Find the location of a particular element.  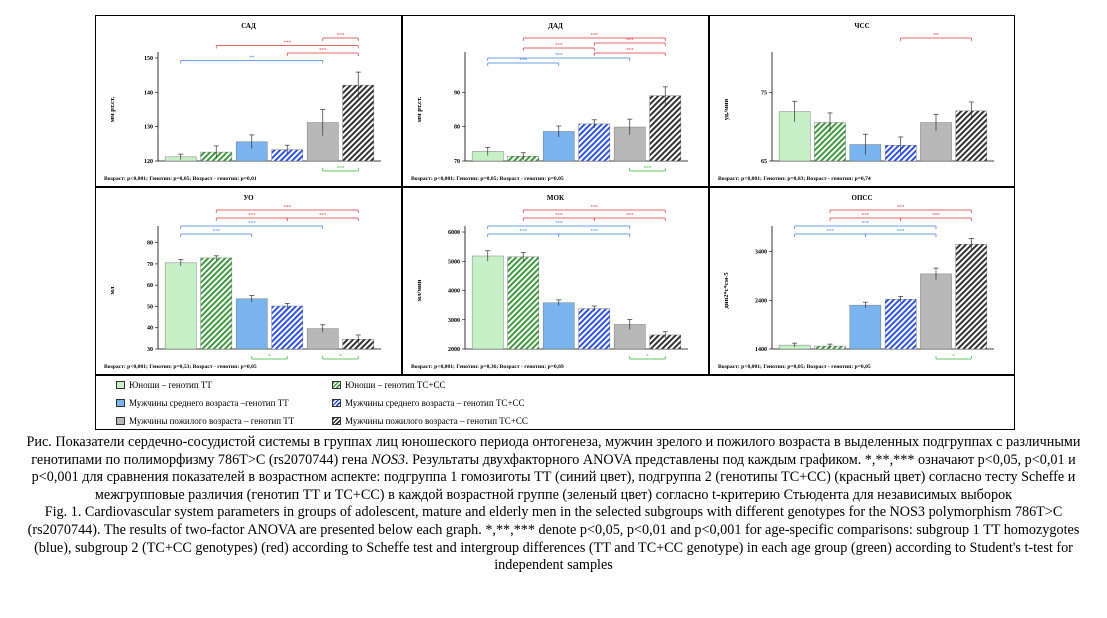

legend-item: Мужчины пожилого возраста – генотип ТТ is located at coordinates (205, 421).